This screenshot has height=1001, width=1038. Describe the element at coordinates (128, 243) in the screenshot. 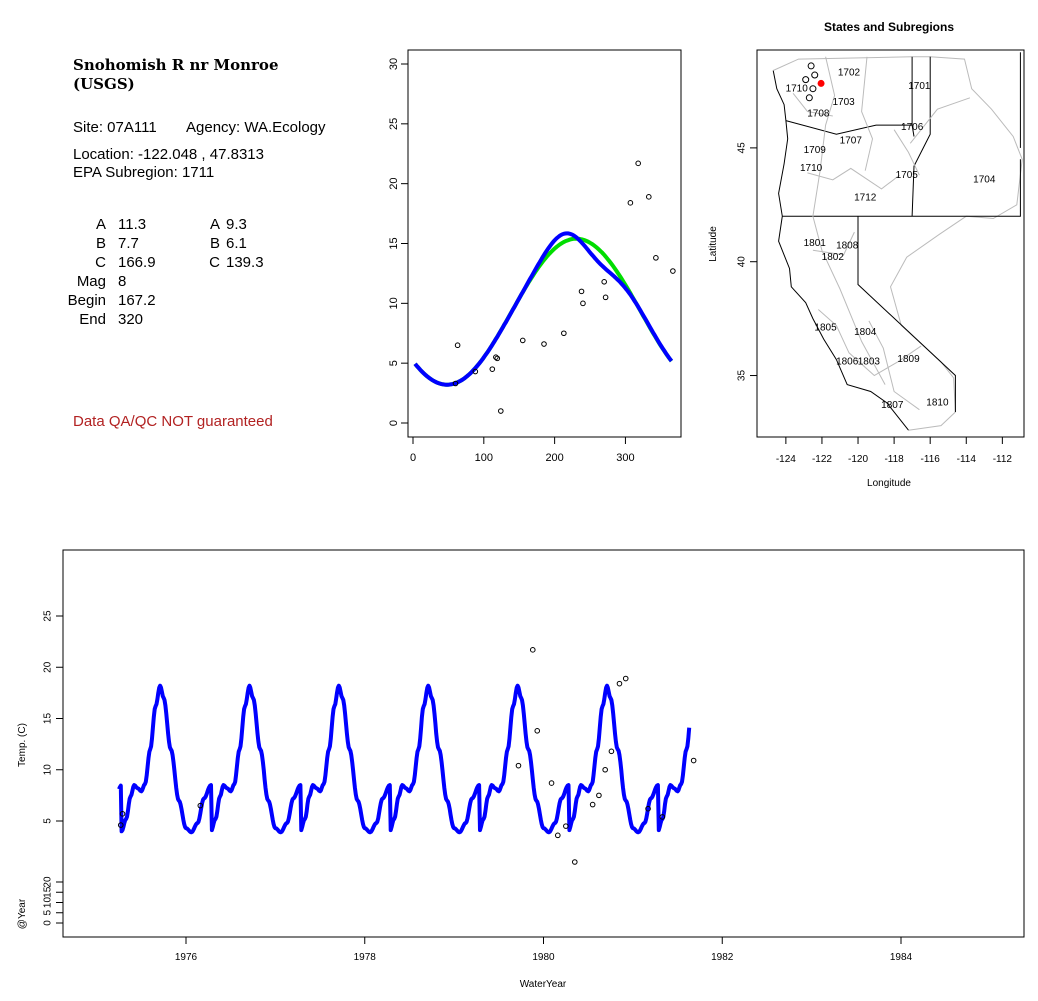

I see `param-value: 7.7` at that location.